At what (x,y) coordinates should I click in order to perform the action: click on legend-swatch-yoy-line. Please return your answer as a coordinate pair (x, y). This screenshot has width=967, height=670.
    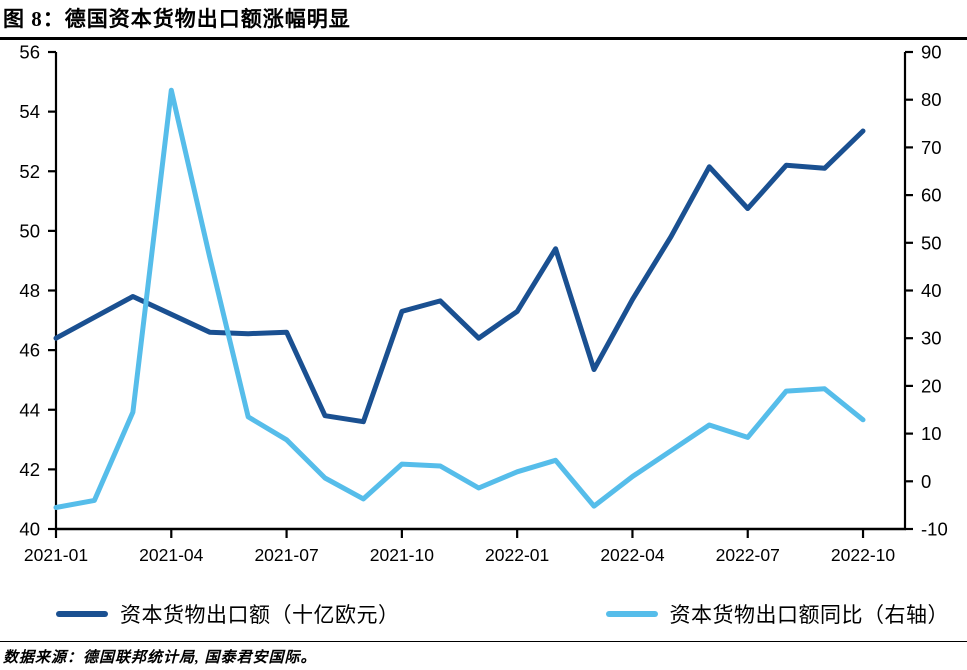
    Looking at the image, I should click on (631, 614).